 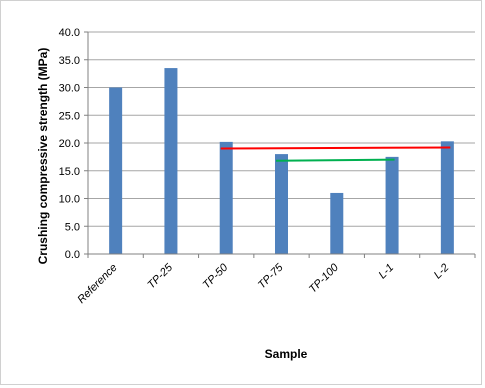 What do you see at coordinates (69, 200) in the screenshot?
I see `y-tick-label: 10.0` at bounding box center [69, 200].